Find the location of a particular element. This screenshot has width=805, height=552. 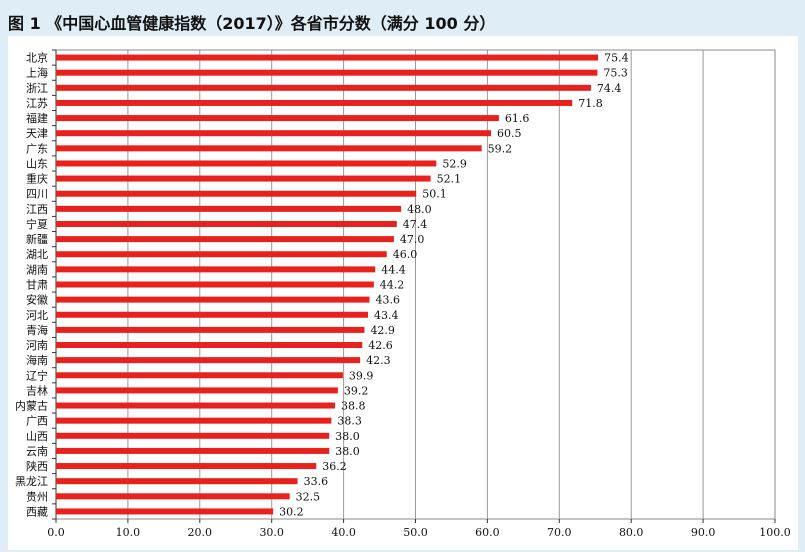

category-label: 湖南 is located at coordinates (37, 269).